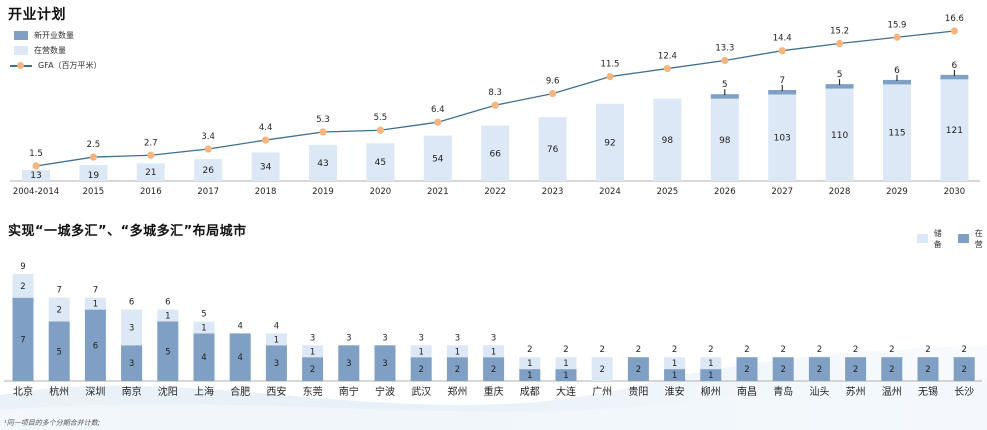 The height and width of the screenshot is (430, 987). Describe the element at coordinates (21, 50) in the screenshot. I see `legend-swatch-in-operation` at that location.